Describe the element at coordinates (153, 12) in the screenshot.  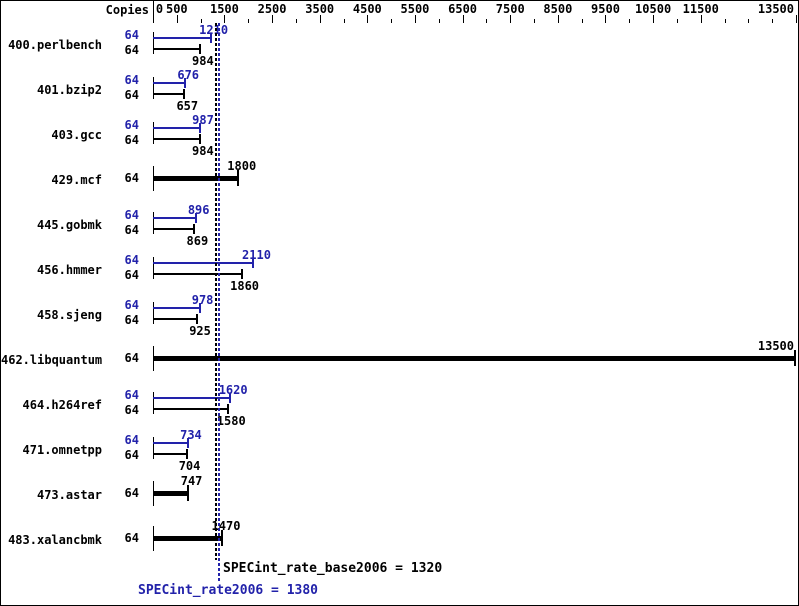
I see `axis-origin-line` at that location.